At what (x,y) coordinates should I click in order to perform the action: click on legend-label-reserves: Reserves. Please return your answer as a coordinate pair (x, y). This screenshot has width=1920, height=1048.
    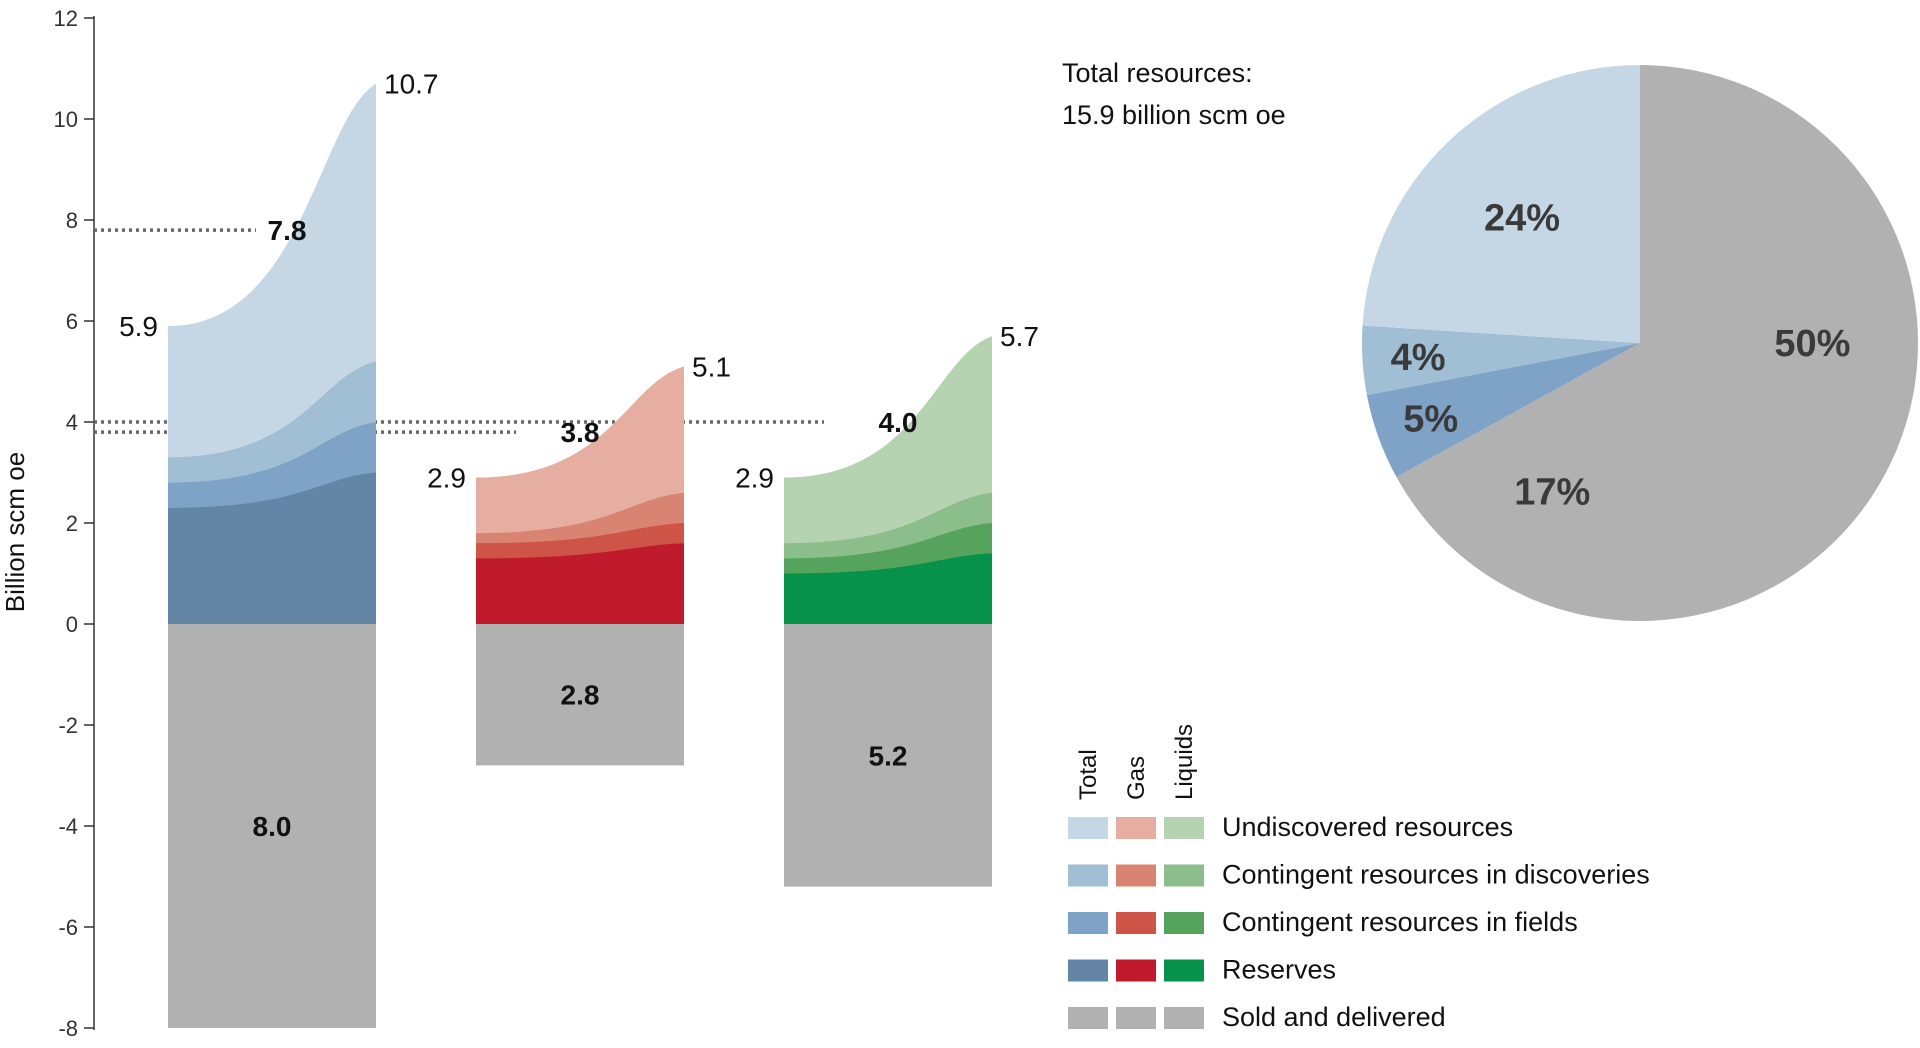
    Looking at the image, I should click on (1279, 970).